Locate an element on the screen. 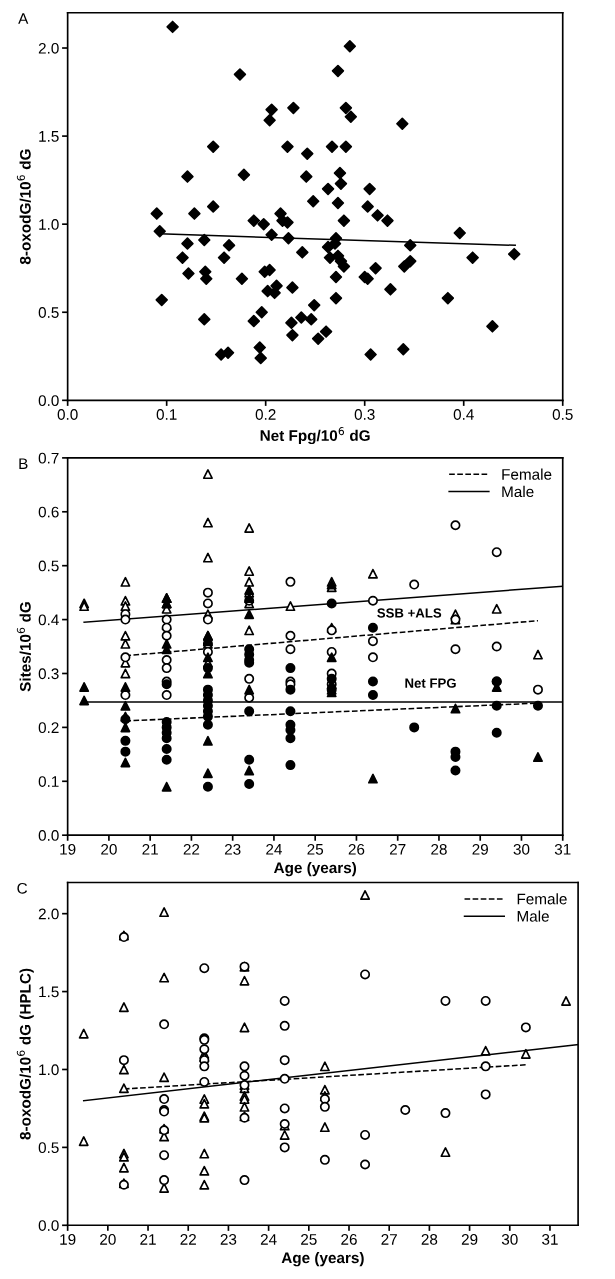 This screenshot has height=1279, width=615. y-tick-label: 0.2 is located at coordinates (48, 728).